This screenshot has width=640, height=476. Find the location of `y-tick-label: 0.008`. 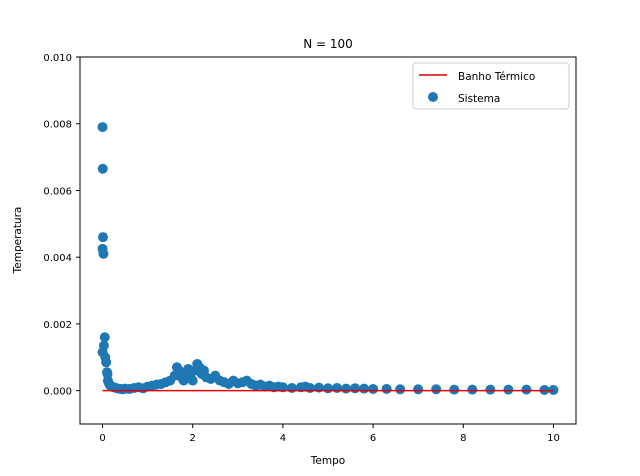

y-tick-label: 0.008 is located at coordinates (57, 125).